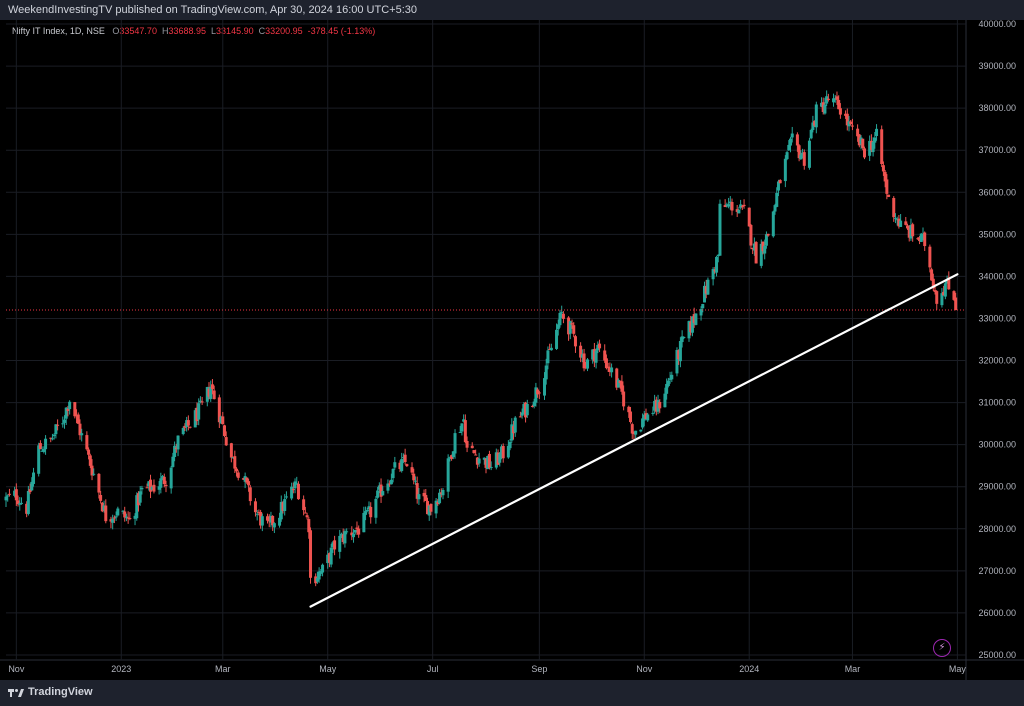  I want to click on time-tick-label: 2023, so click(121, 669).